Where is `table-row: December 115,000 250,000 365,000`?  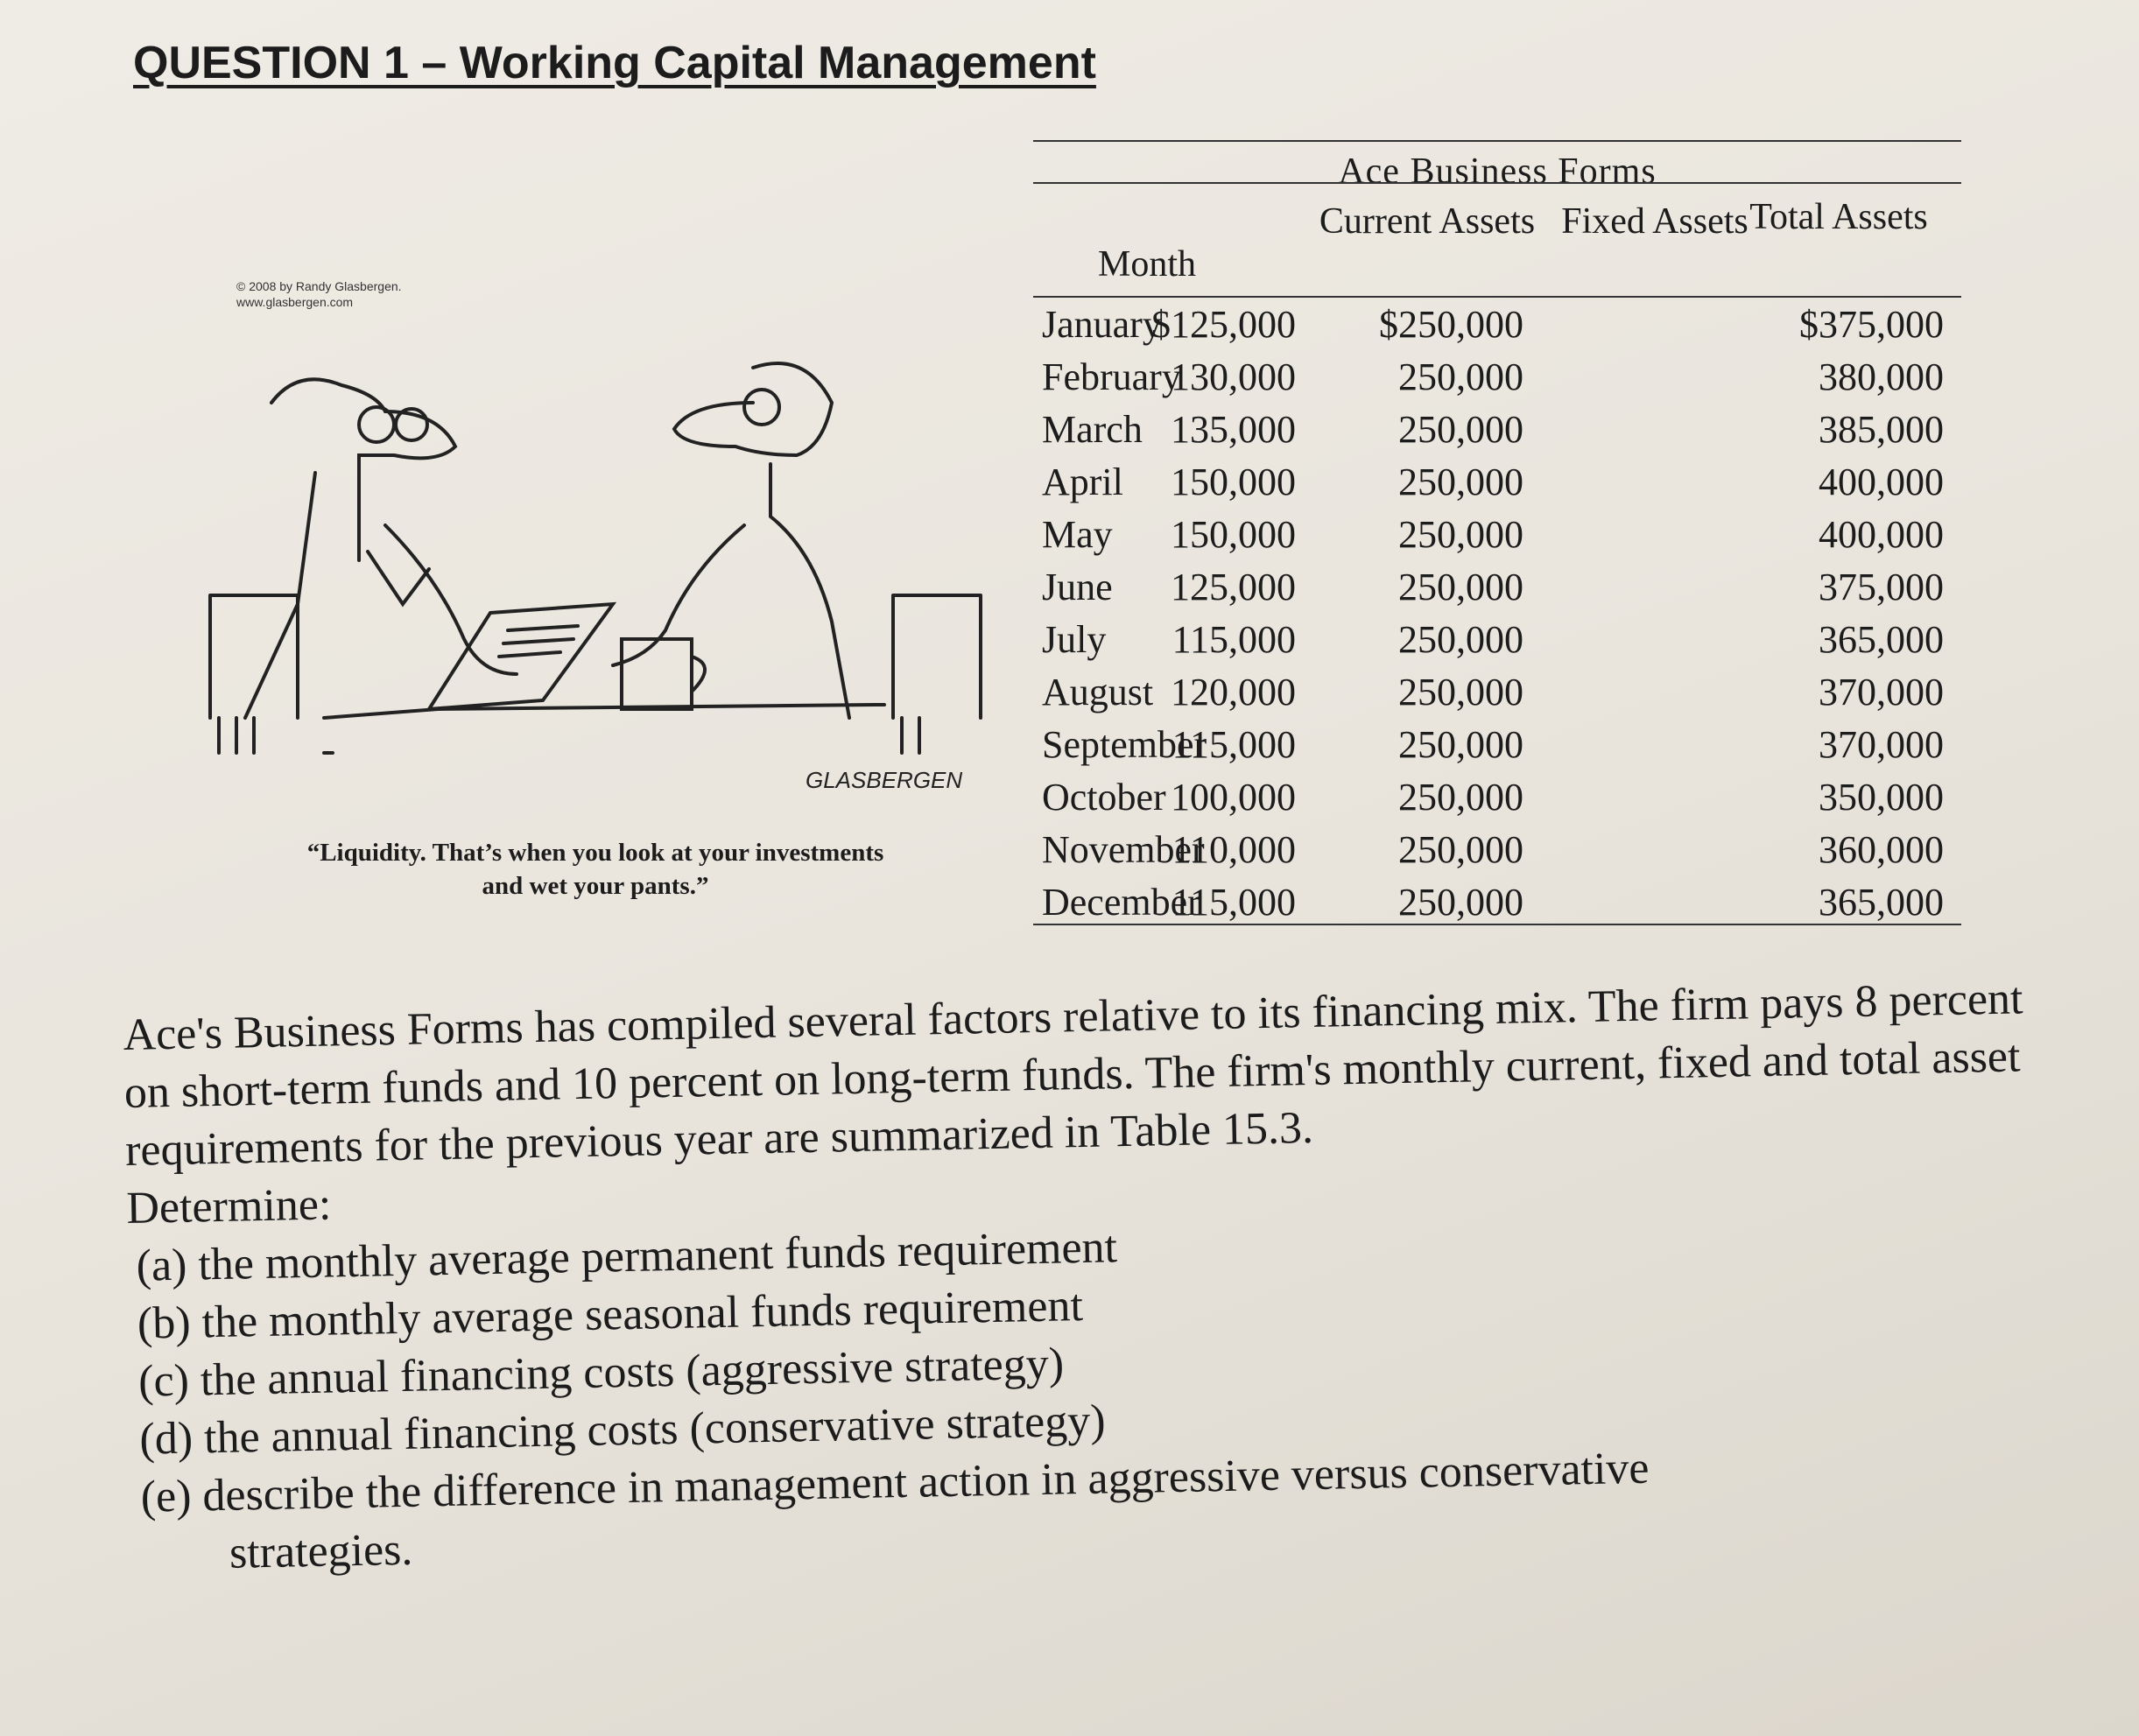
table-row: December 115,000 250,000 365,000 is located at coordinates (1497, 906).